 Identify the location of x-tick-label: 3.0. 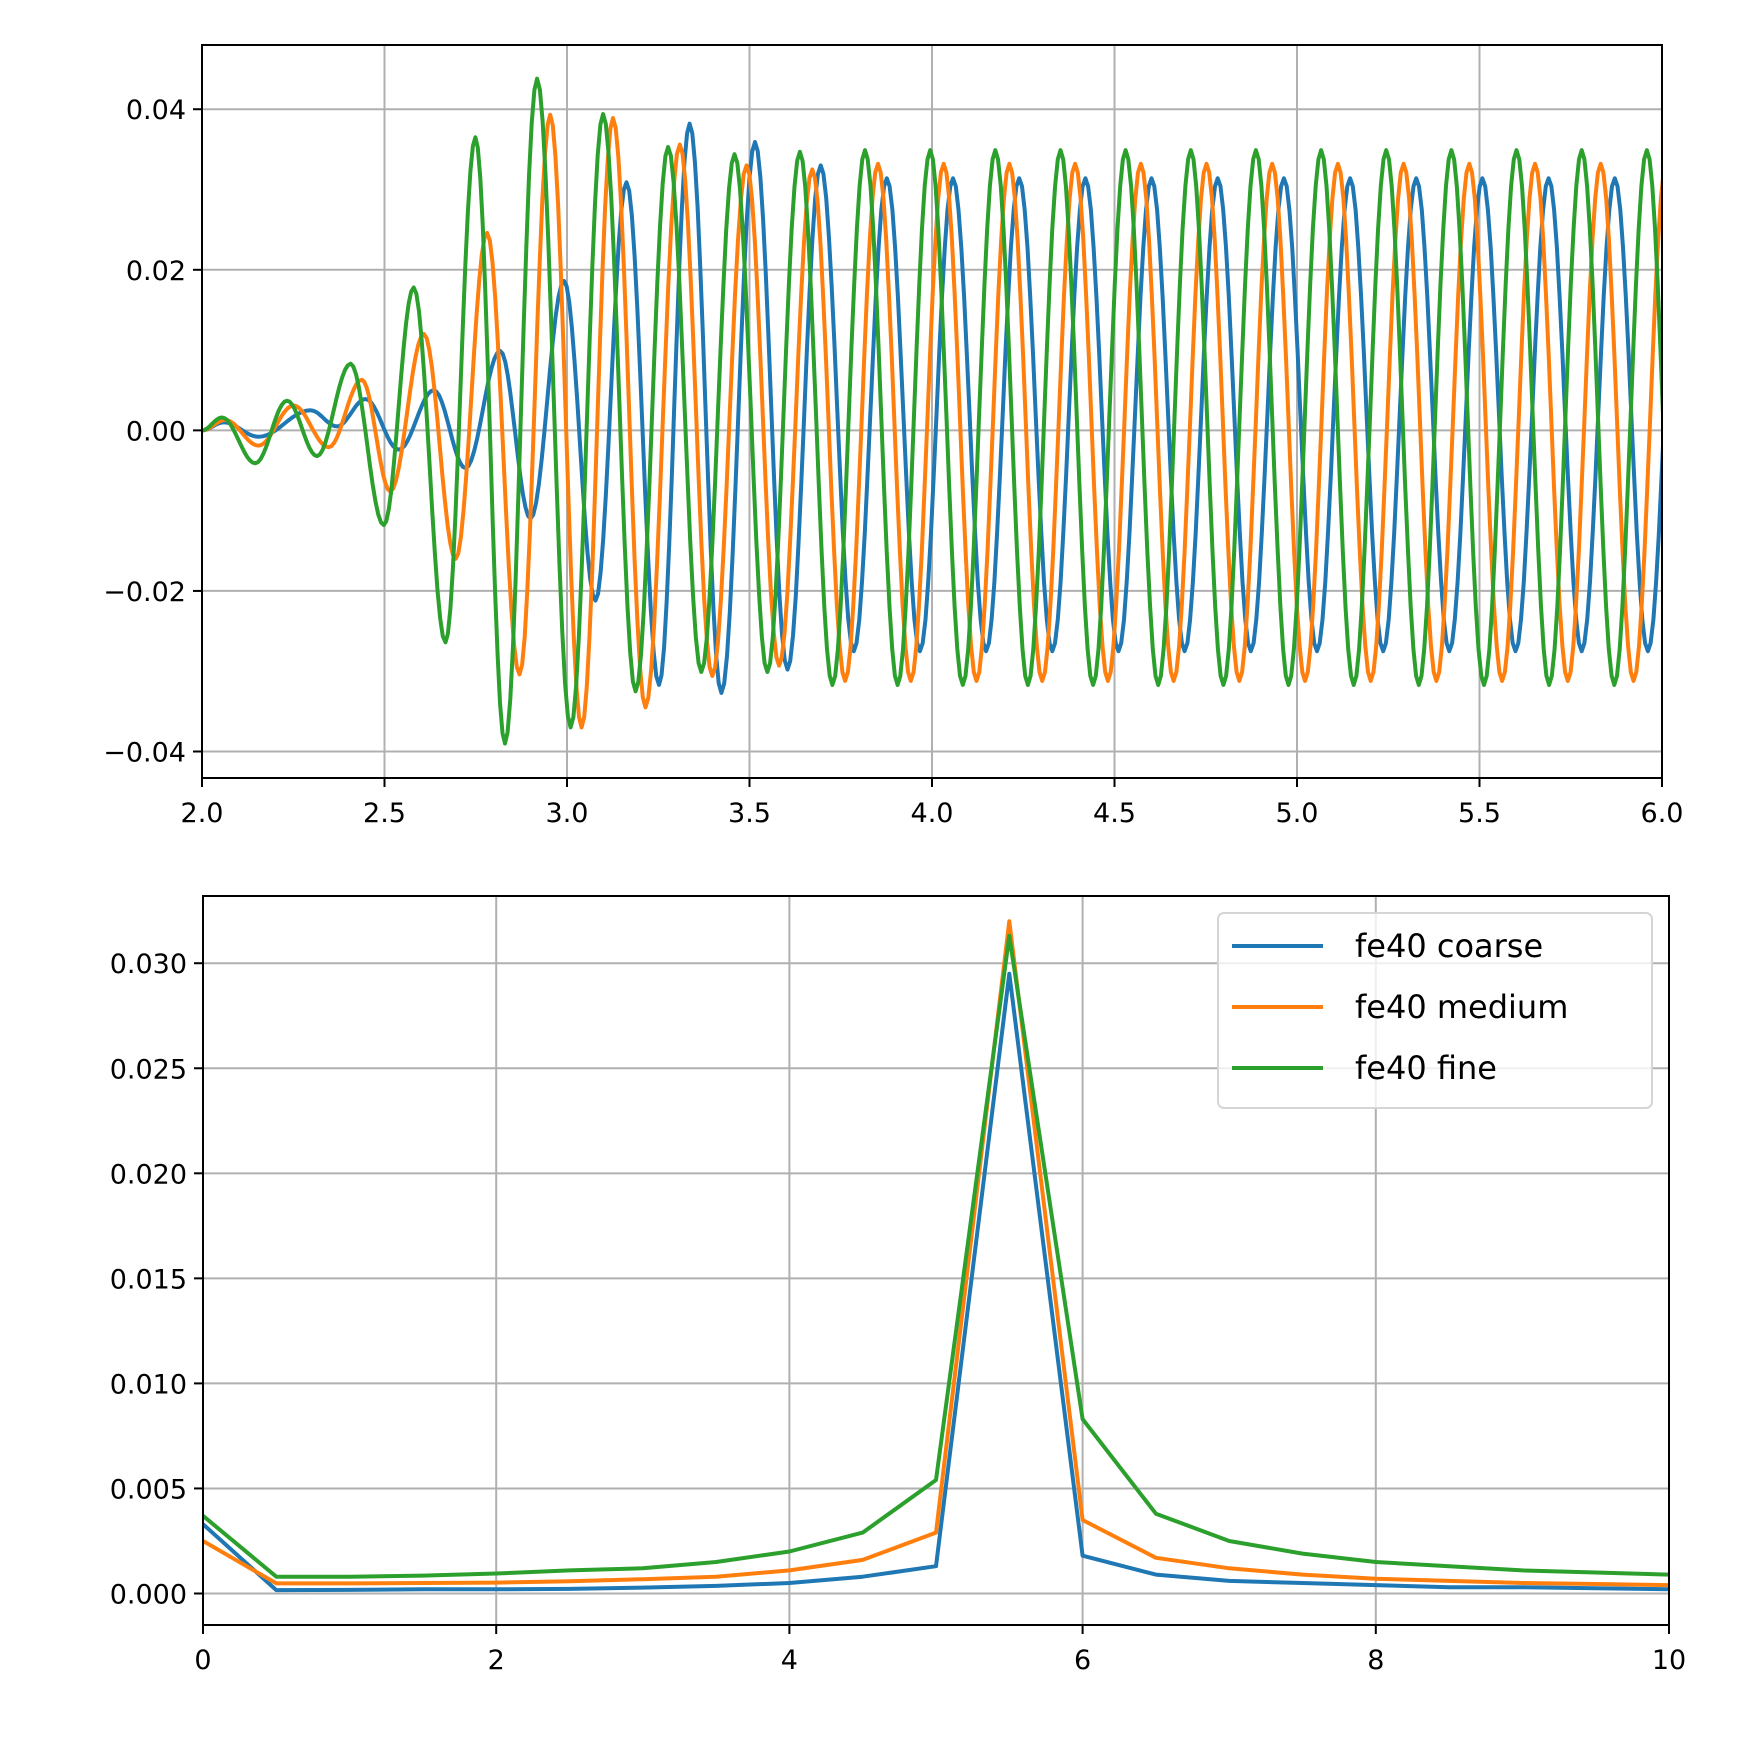
(567, 813).